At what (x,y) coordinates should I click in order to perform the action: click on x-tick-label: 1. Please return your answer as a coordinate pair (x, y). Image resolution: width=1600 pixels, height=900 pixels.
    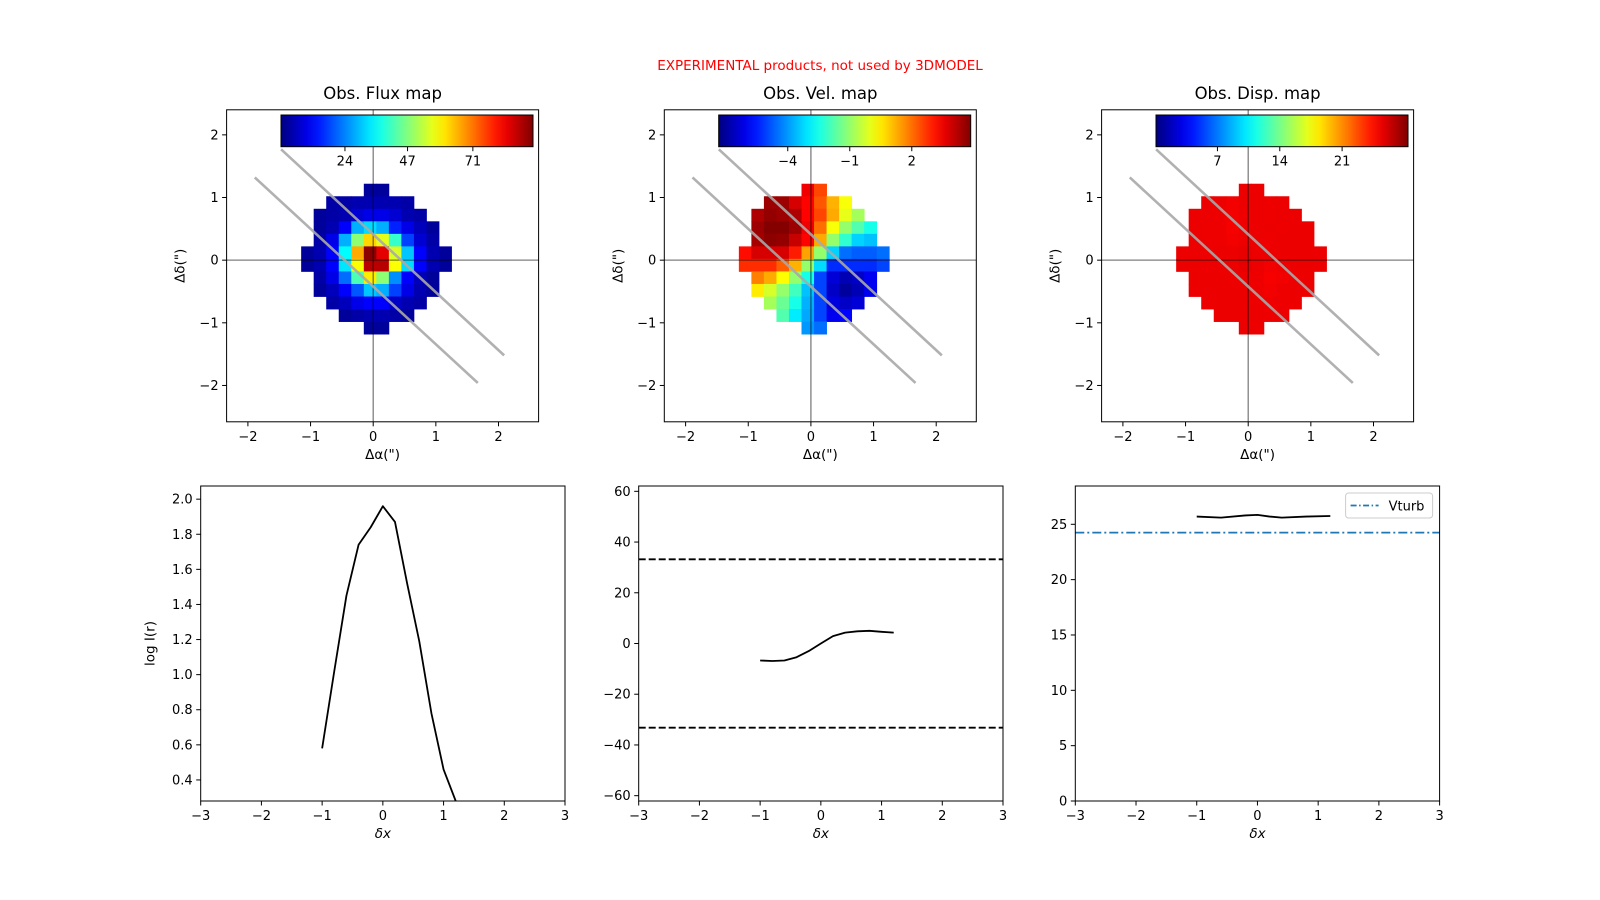
    Looking at the image, I should click on (873, 437).